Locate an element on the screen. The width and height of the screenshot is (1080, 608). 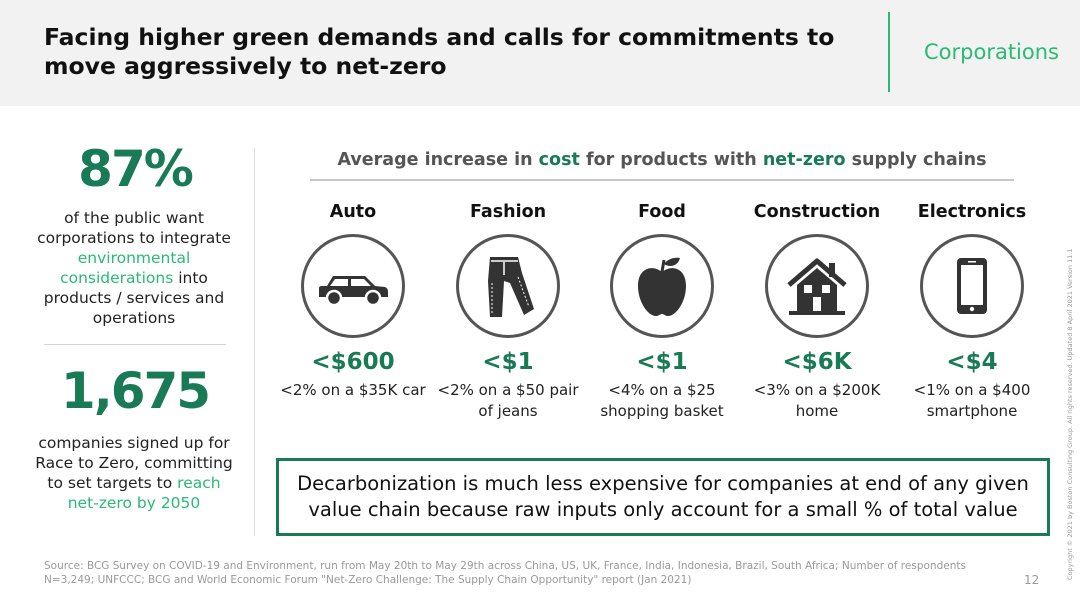
category-note: <3% on a $200K home is located at coordinates (817, 400).